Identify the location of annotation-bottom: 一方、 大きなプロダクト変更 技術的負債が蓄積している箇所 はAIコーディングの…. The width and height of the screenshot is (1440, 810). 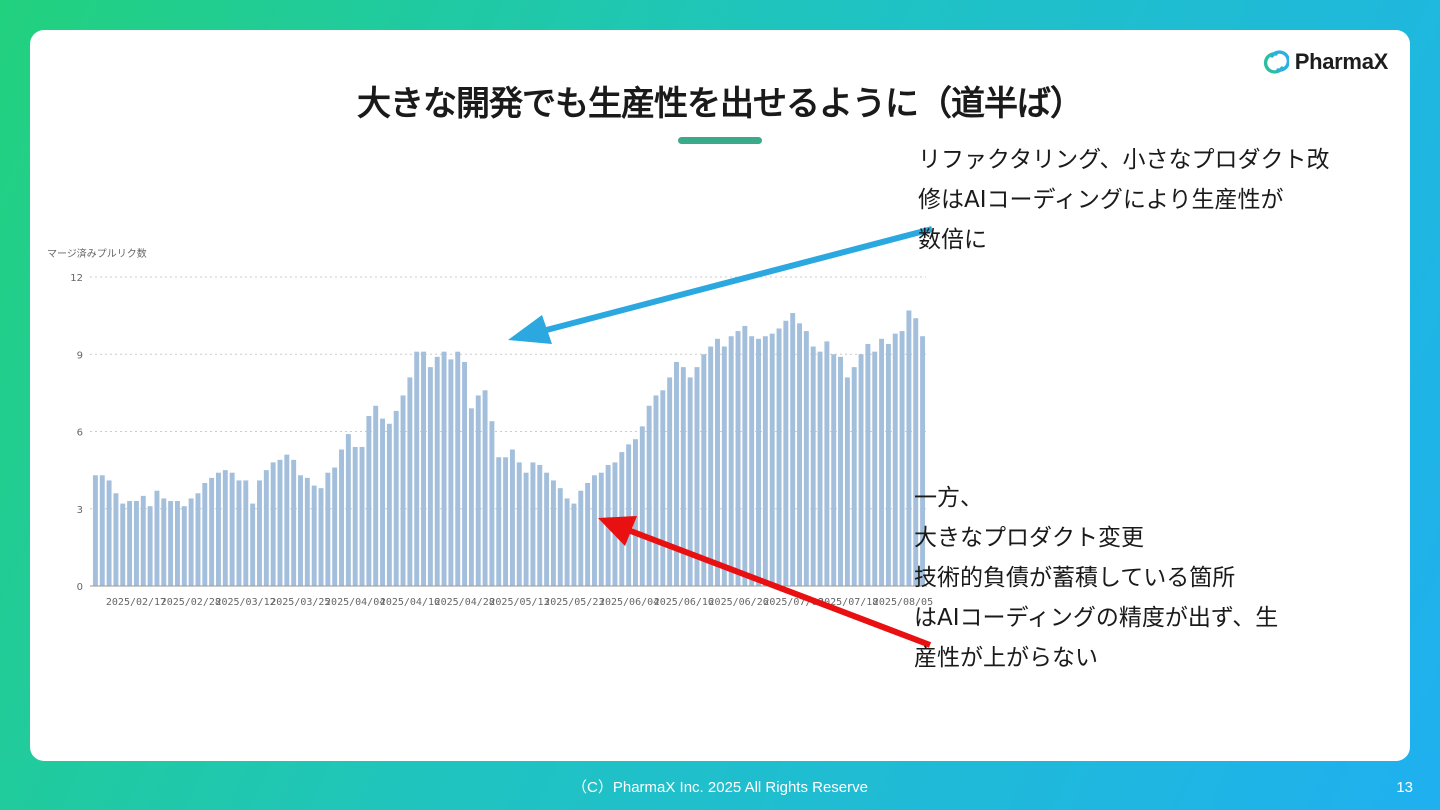
(1096, 578).